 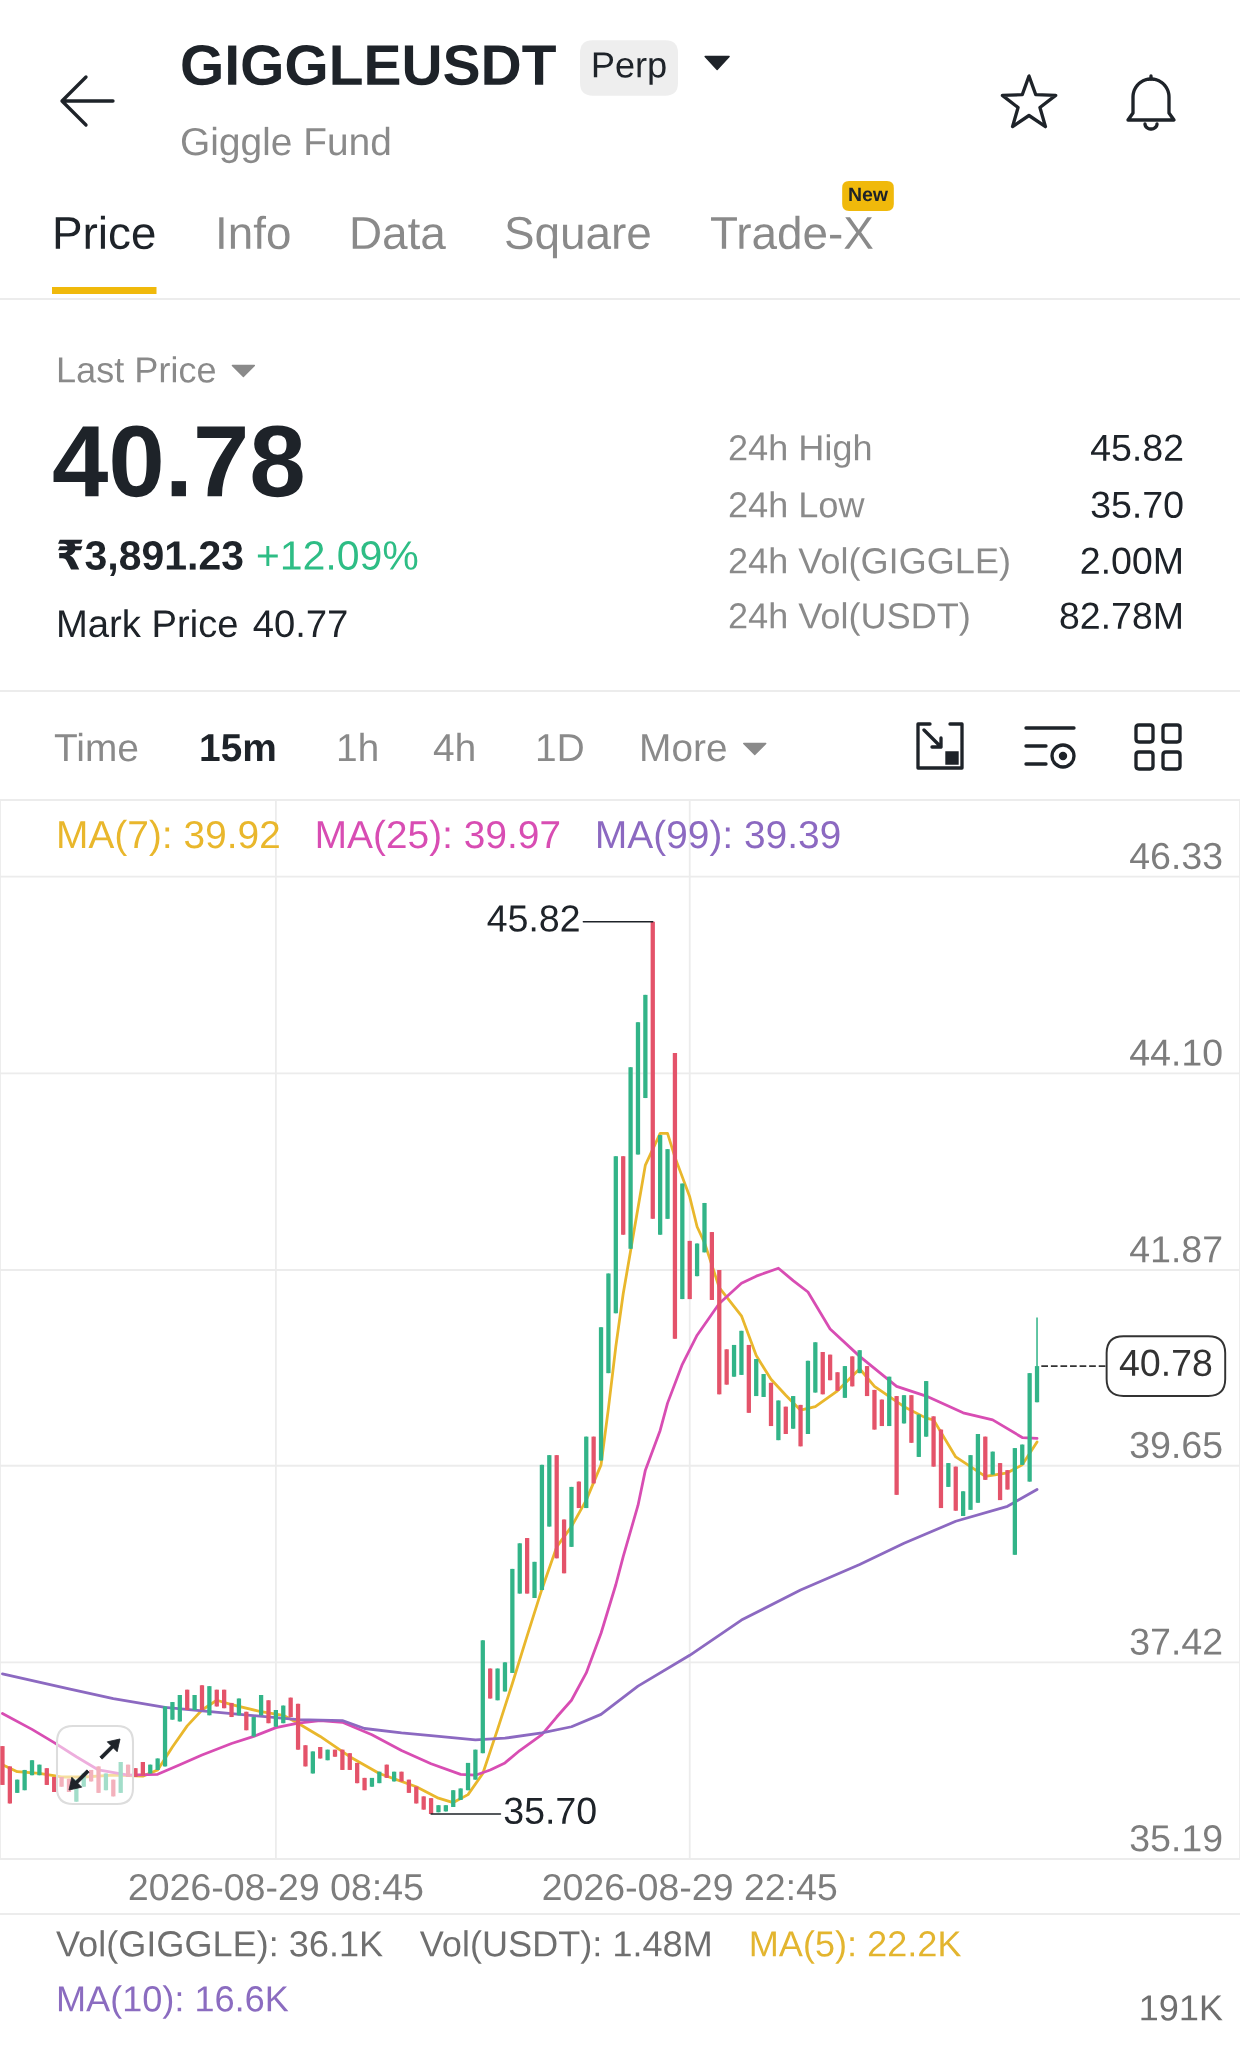 What do you see at coordinates (869, 194) in the screenshot?
I see `text: New` at bounding box center [869, 194].